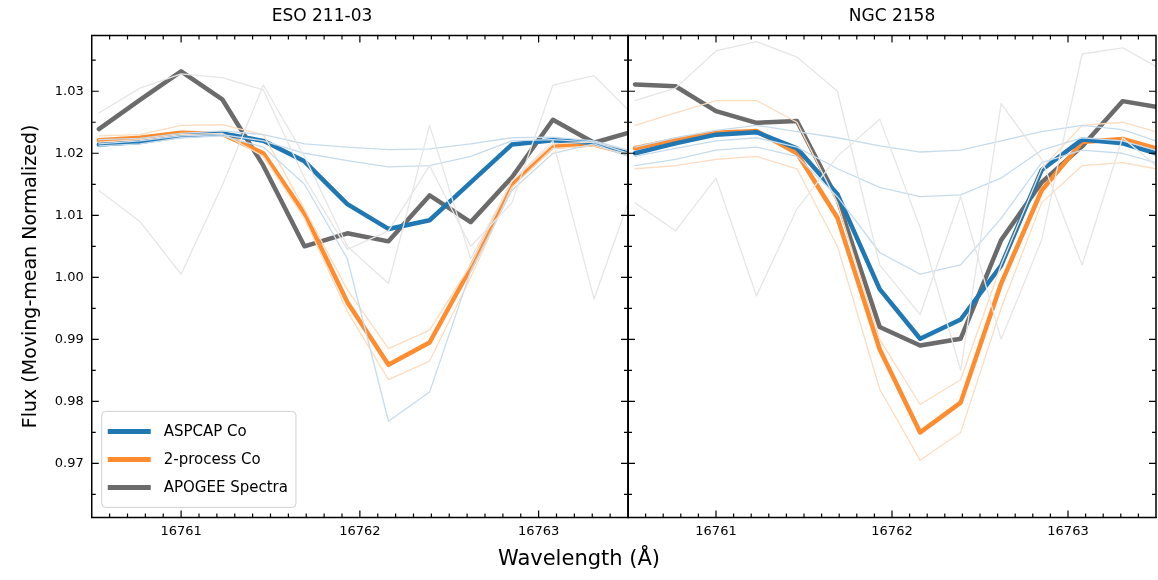 The image size is (1158, 580). Describe the element at coordinates (212, 459) in the screenshot. I see `legend-label: 2-process Co` at that location.